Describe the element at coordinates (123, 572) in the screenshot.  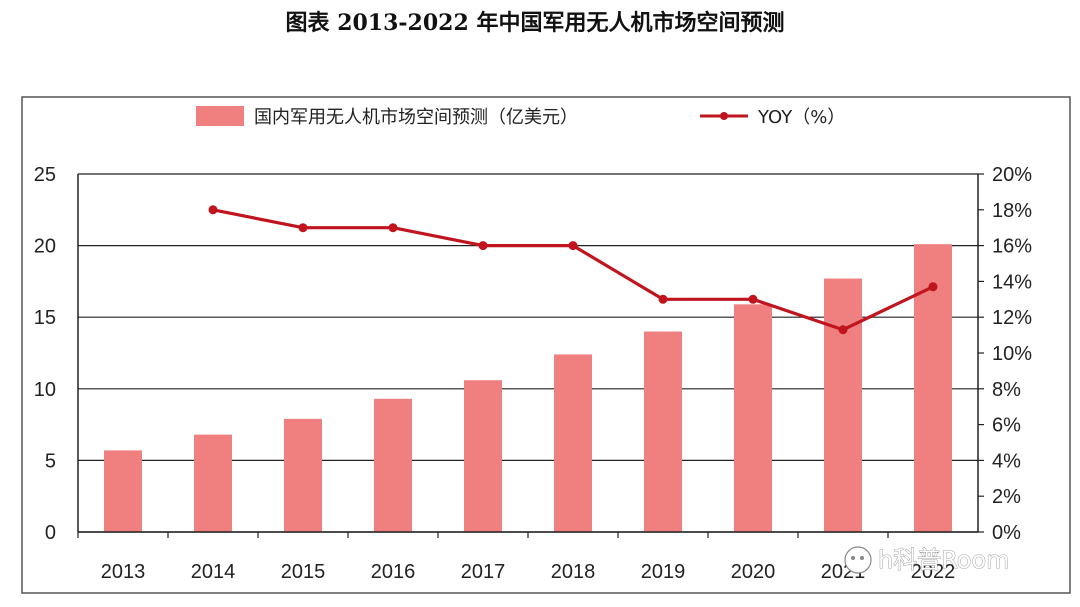
I see `x-tick-label-2013: 2013` at that location.